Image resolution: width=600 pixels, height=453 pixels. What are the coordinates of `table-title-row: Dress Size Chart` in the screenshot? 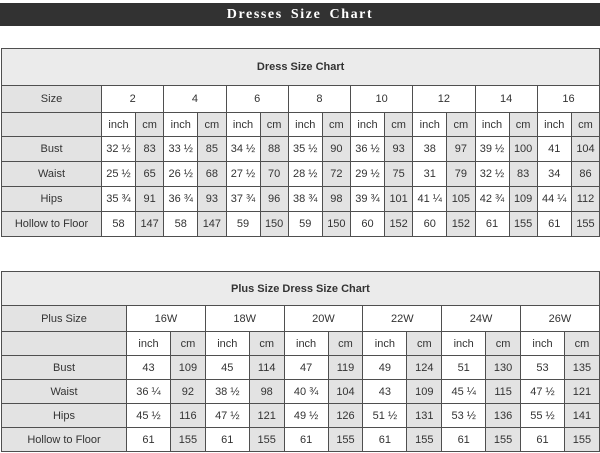 It's located at (300, 67).